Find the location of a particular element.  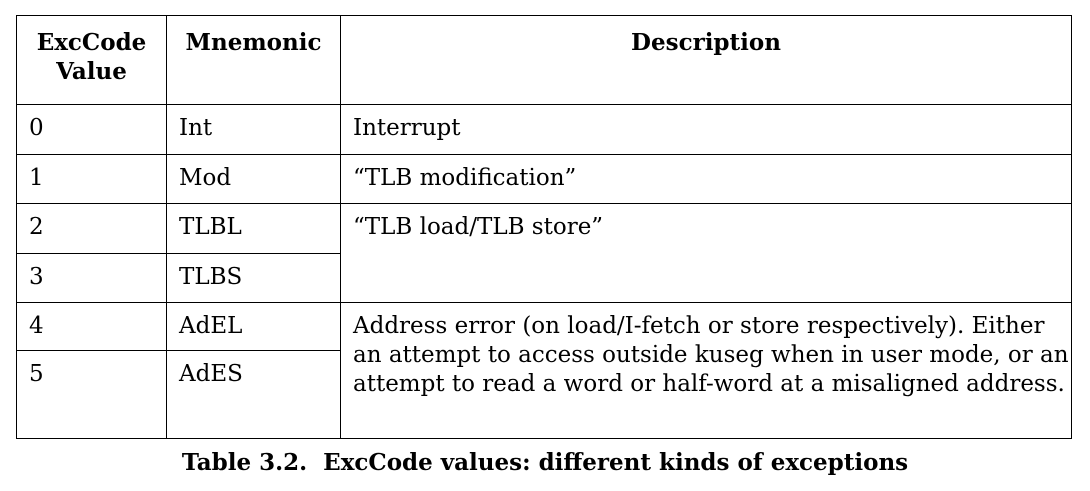

table-row: 0 Int Interrupt is located at coordinates (544, 129).